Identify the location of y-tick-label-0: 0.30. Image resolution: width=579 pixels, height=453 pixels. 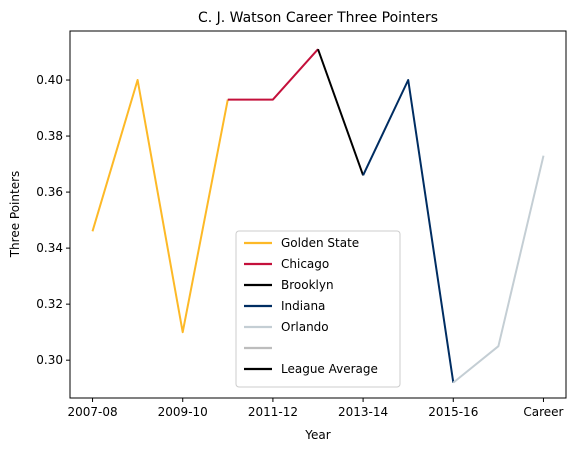
(49, 360).